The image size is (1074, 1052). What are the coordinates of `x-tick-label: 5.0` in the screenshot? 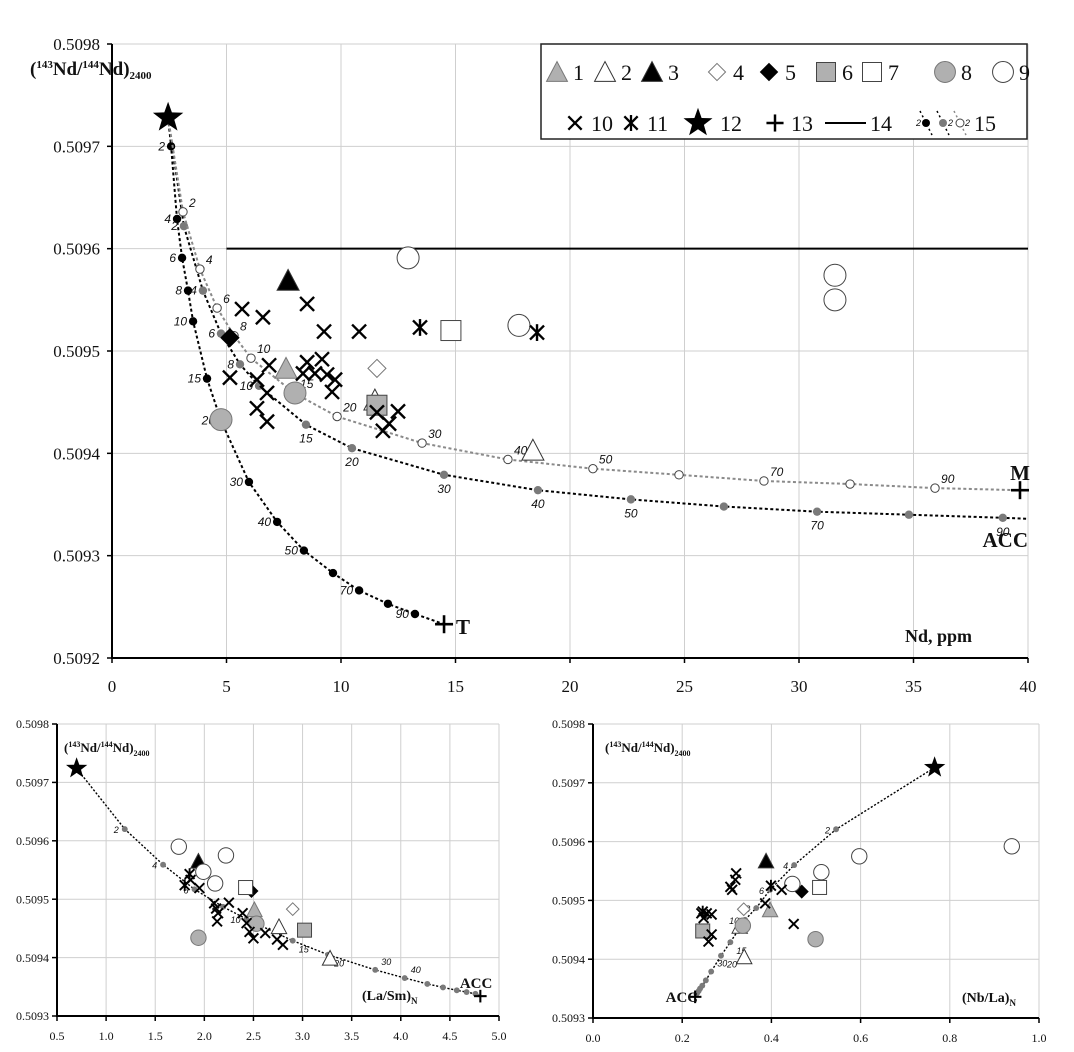 It's located at (499, 1036).